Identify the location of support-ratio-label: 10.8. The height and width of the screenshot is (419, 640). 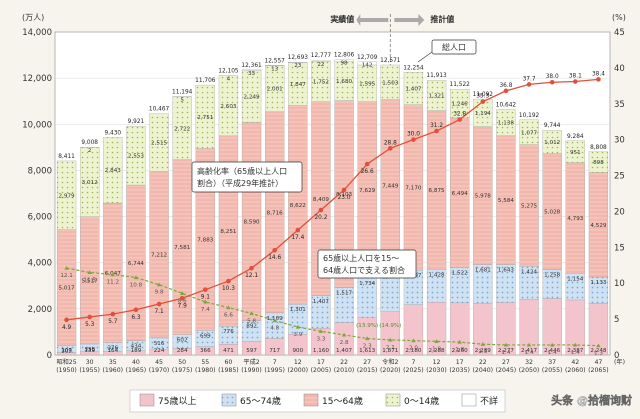
(136, 285).